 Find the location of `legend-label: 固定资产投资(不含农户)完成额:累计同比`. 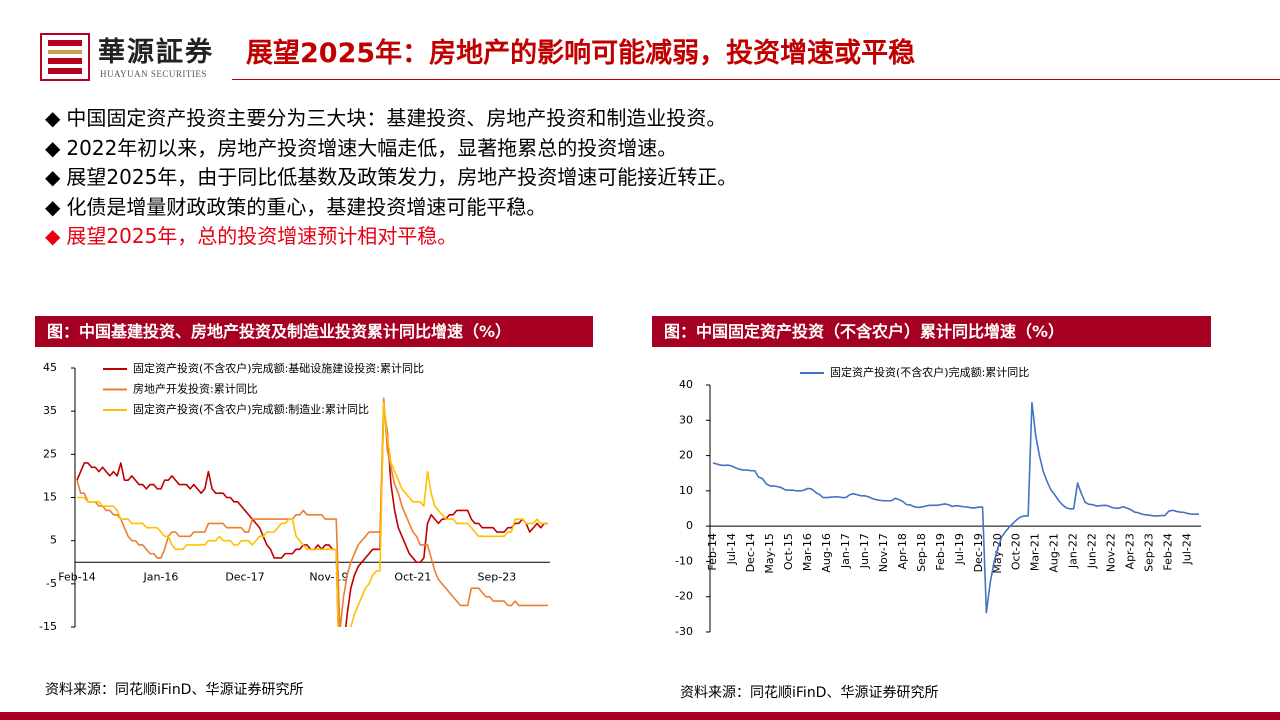

legend-label: 固定资产投资(不含农户)完成额:累计同比 is located at coordinates (929, 372).